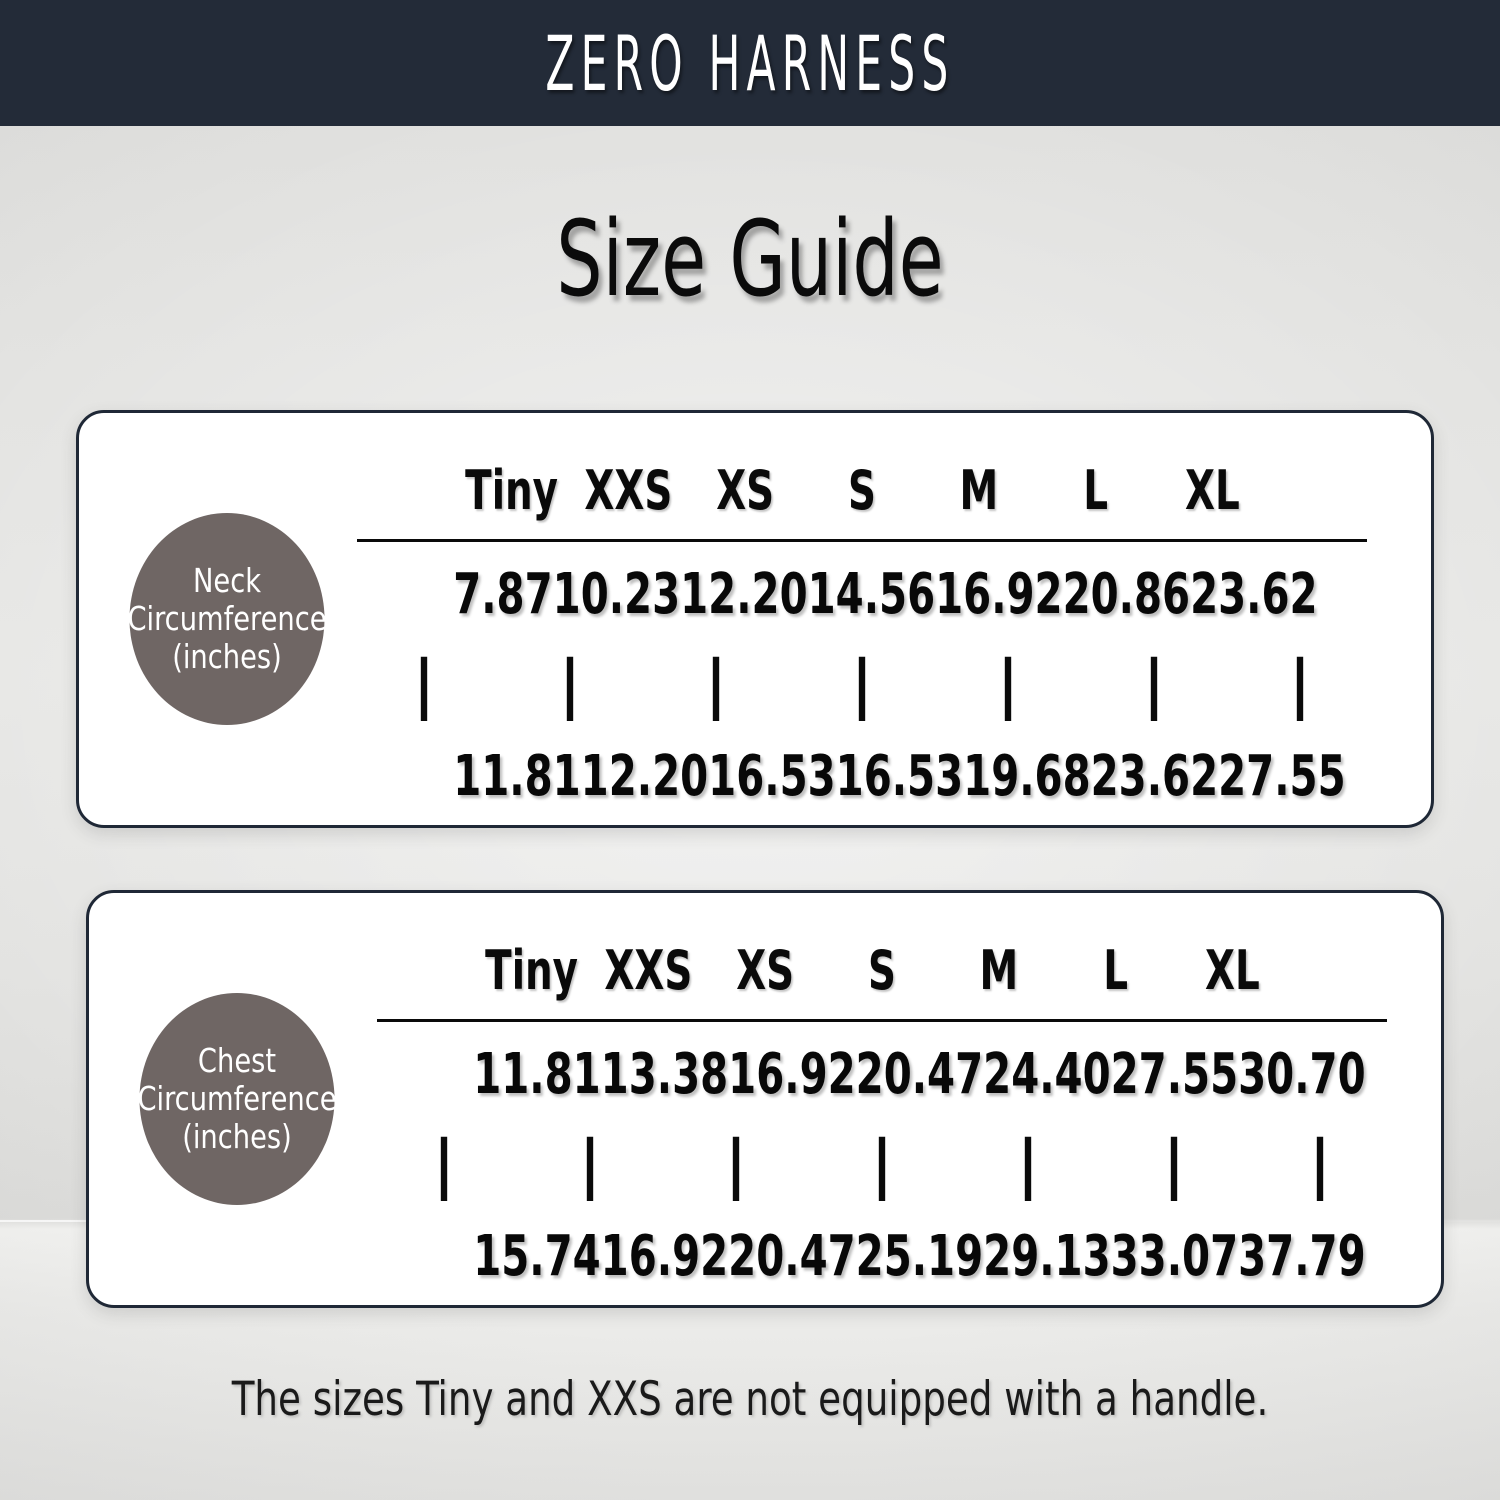 Image resolution: width=1500 pixels, height=1500 pixels. I want to click on badge-line-1: Chest, so click(237, 1060).